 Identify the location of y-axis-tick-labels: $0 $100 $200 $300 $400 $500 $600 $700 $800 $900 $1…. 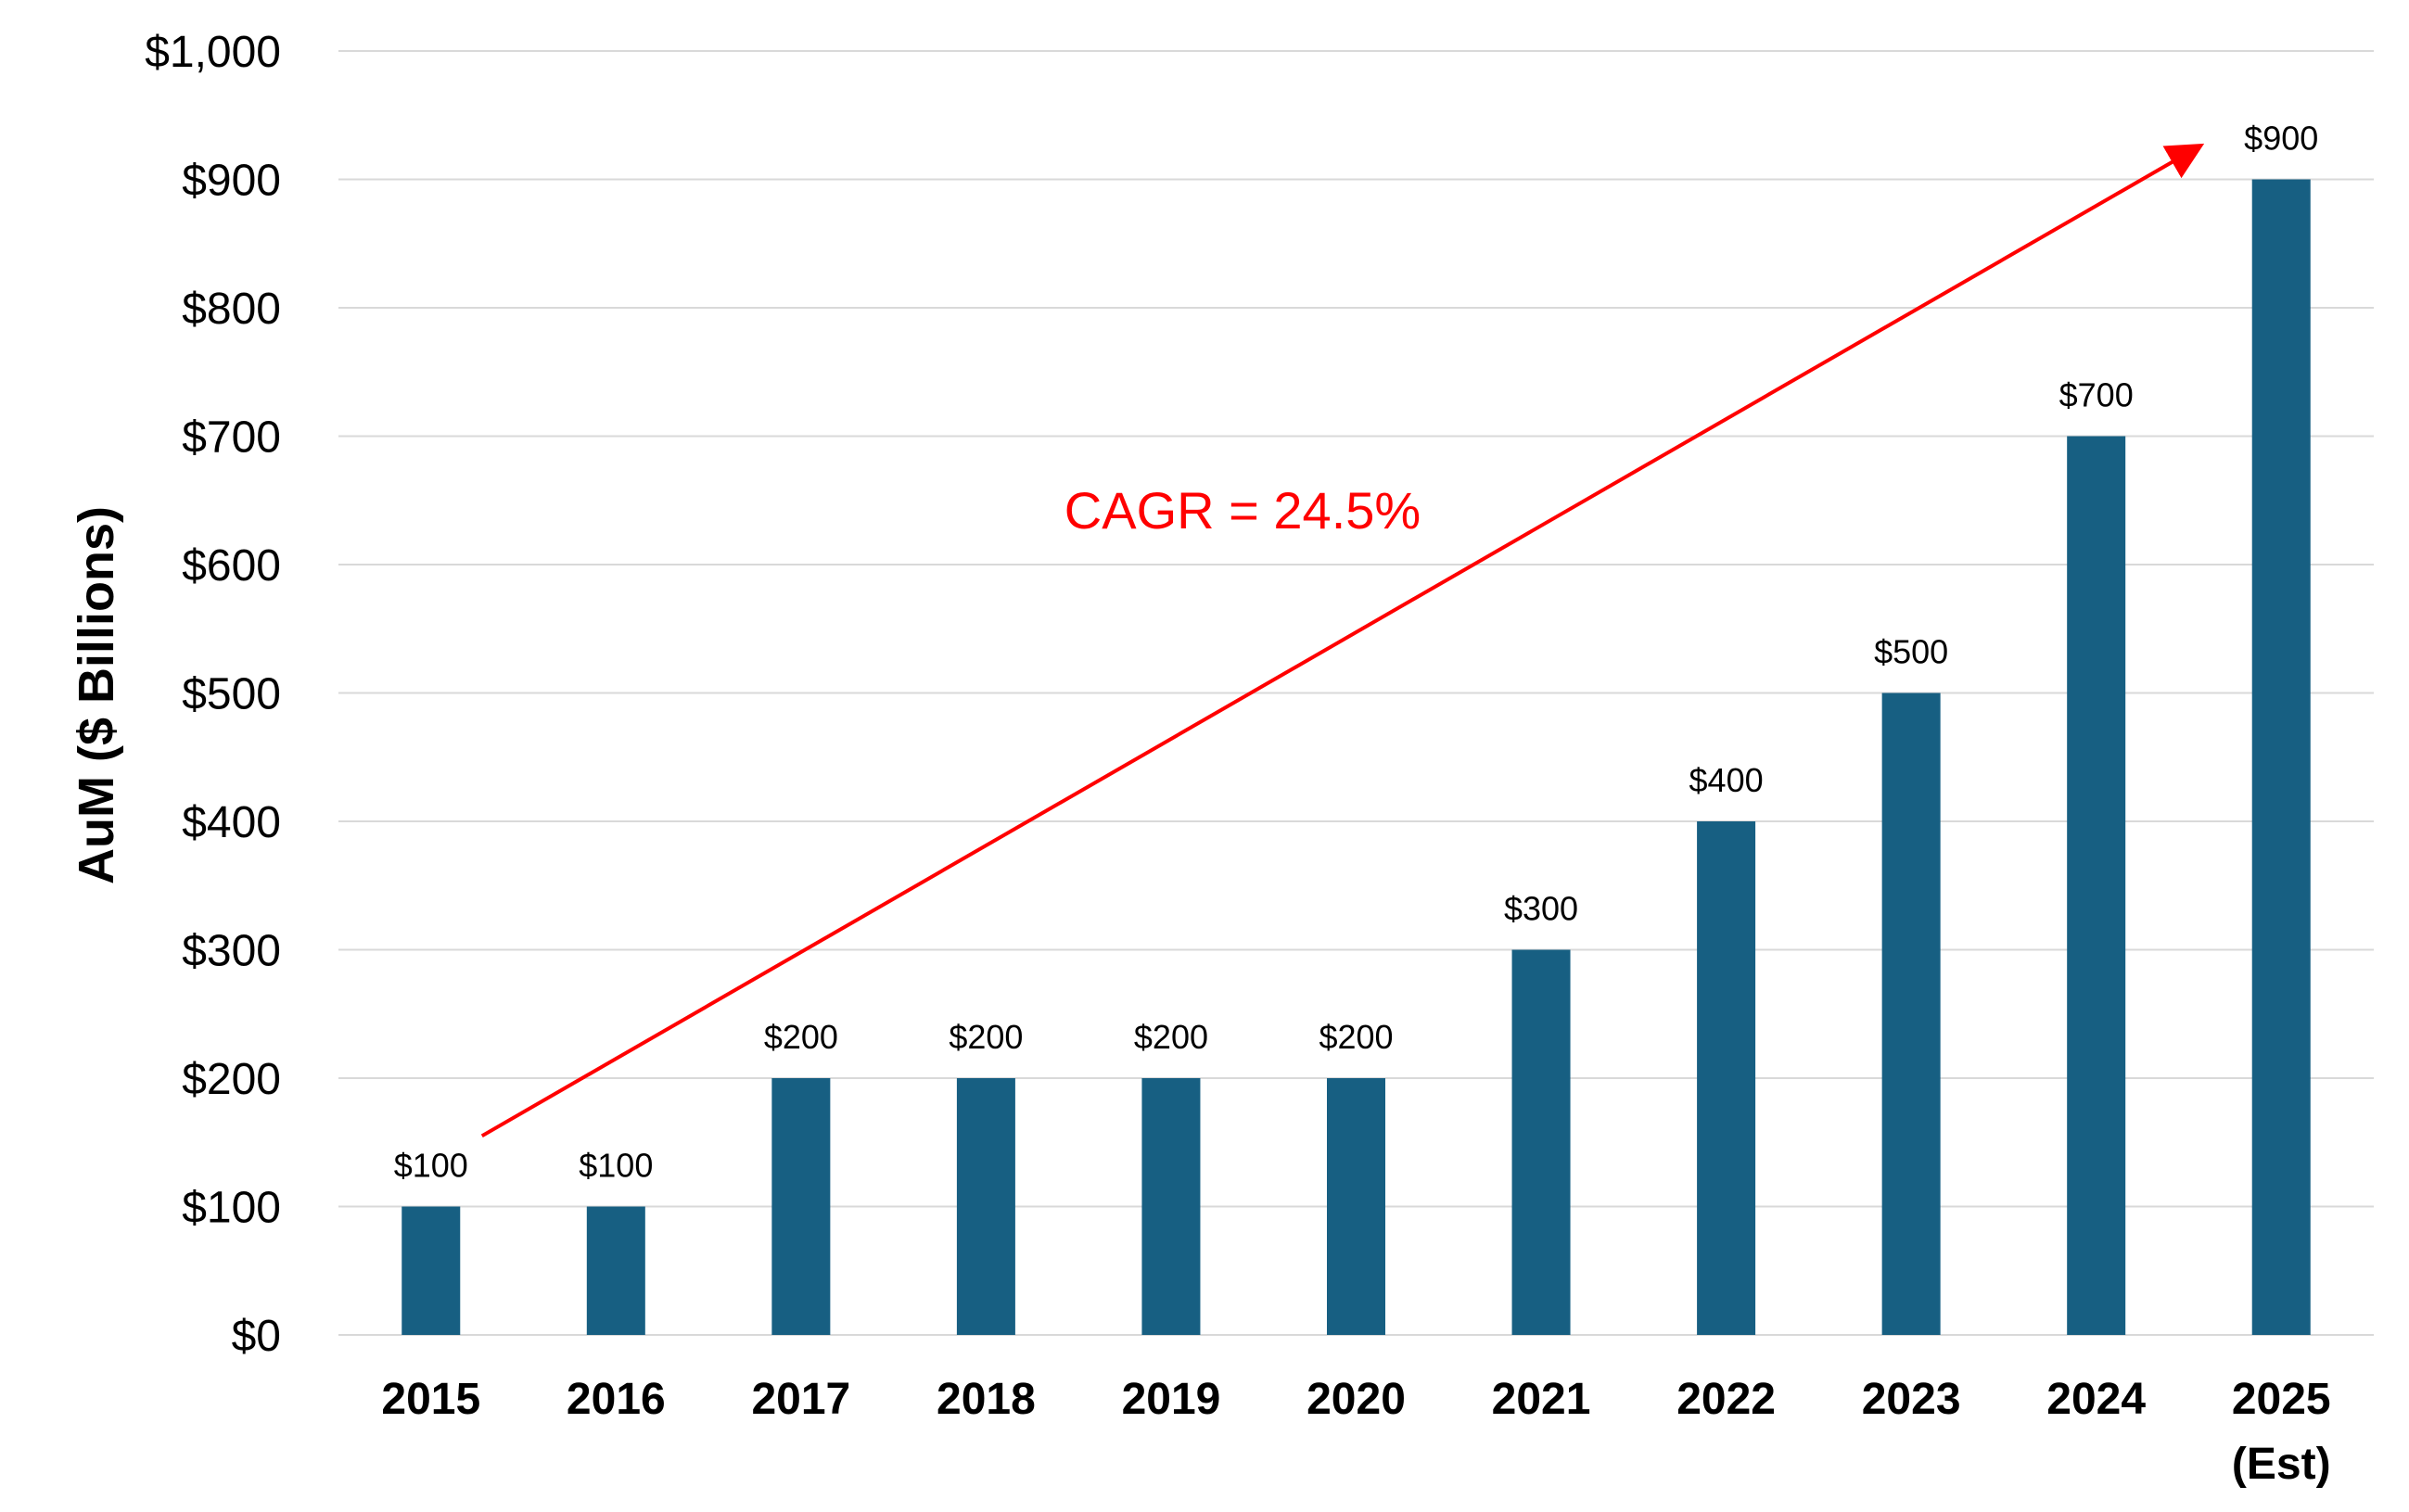
(213, 694).